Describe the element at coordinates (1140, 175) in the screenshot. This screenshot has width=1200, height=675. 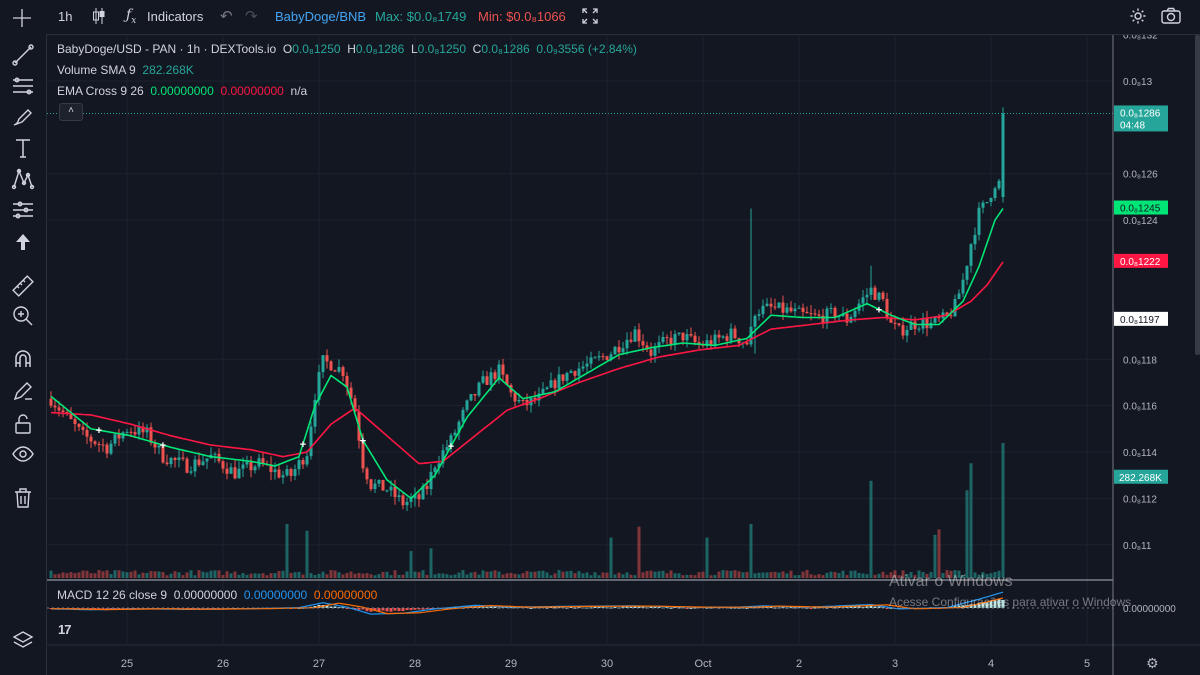
I see `price-tick-label: 0.0₈126` at that location.